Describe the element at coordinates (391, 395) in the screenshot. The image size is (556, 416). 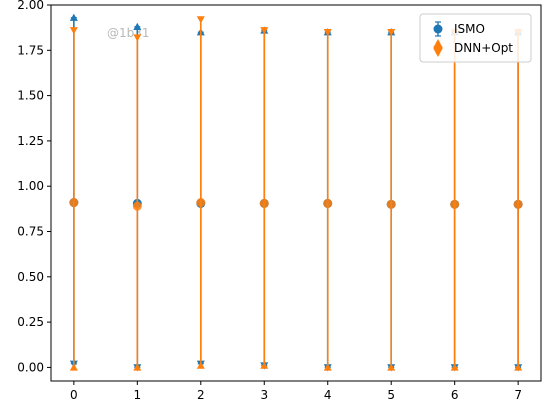
I see `x-tick-label: 5` at that location.